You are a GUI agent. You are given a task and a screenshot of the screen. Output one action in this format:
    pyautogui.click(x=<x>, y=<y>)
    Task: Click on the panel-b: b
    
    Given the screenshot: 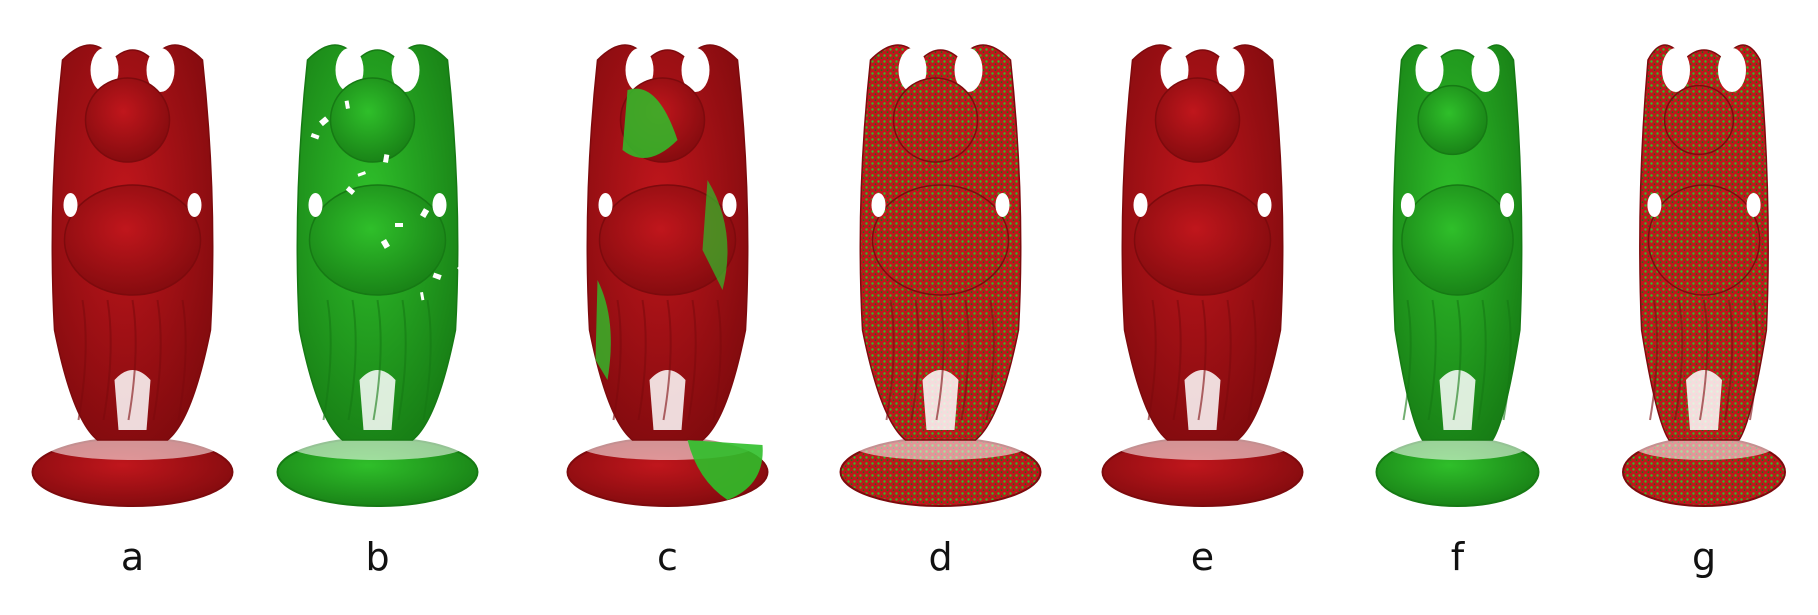 What is the action you would take?
    pyautogui.click(x=377, y=307)
    